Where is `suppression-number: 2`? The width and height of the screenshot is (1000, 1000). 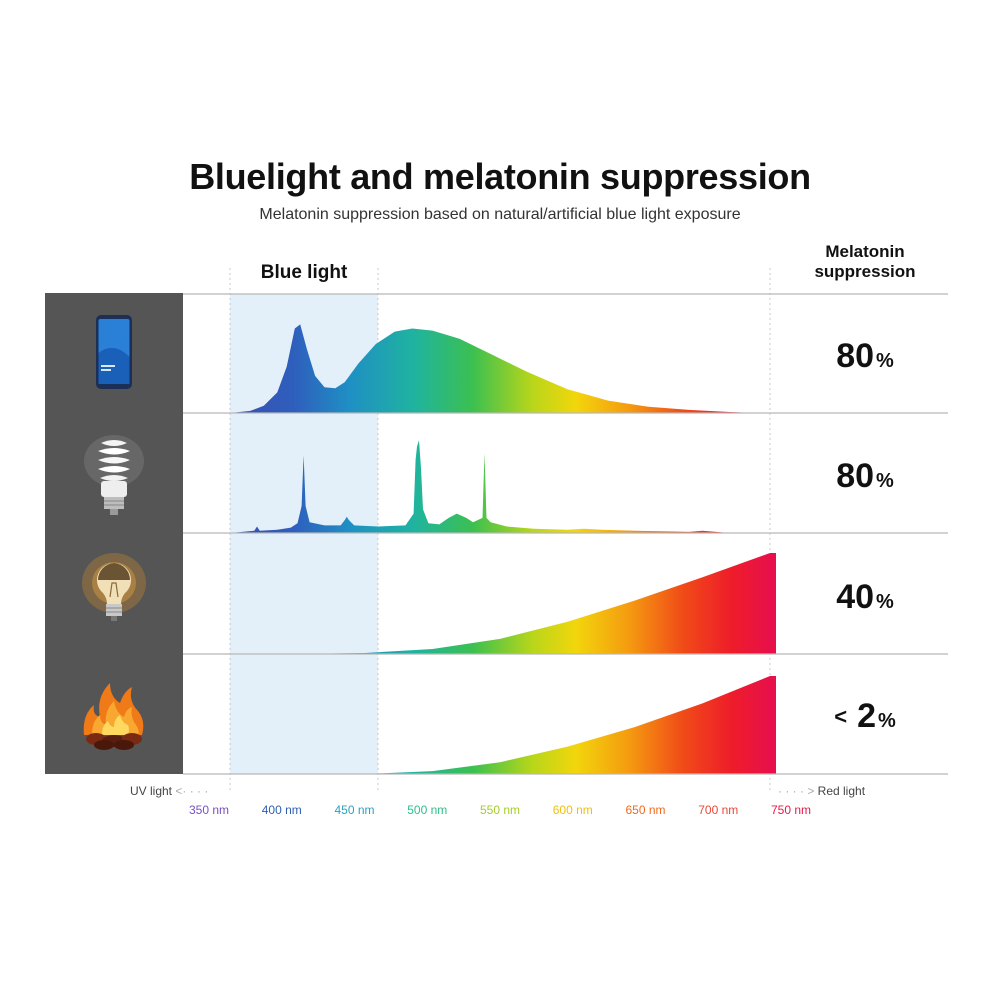 suppression-number: 2 is located at coordinates (866, 716).